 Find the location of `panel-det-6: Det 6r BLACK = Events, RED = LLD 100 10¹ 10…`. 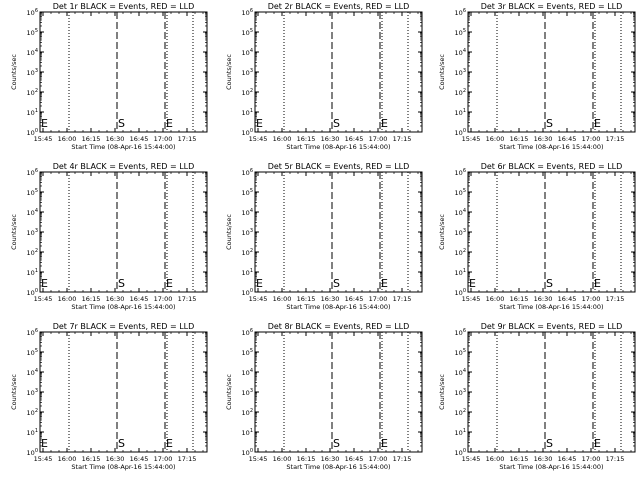

panel-det-6: Det 6r BLACK = Events, RED = LLD 100 10¹ 10… is located at coordinates (537, 236).